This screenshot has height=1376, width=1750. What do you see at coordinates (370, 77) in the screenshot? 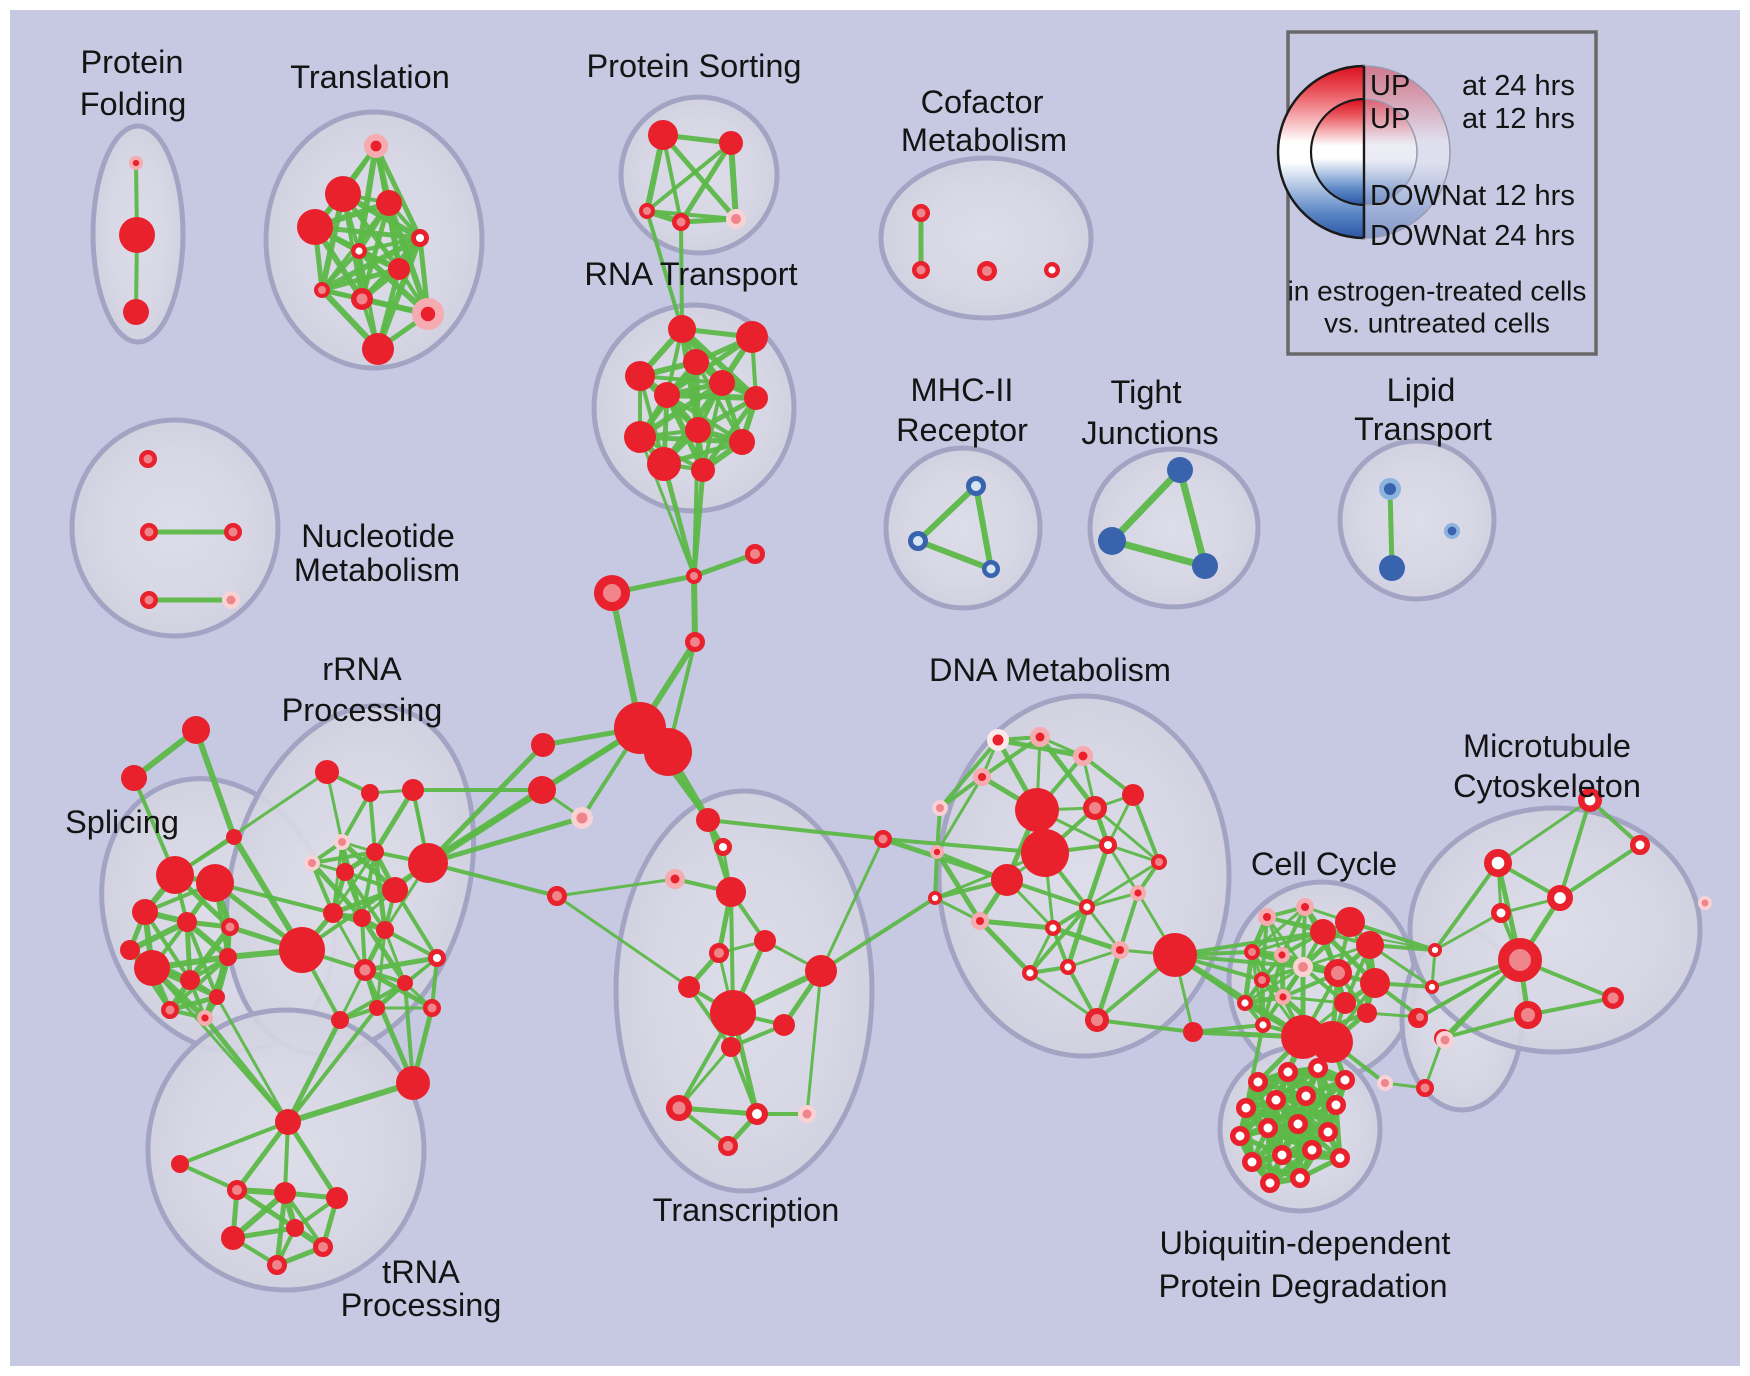
I see `cluster-label: Translation` at bounding box center [370, 77].